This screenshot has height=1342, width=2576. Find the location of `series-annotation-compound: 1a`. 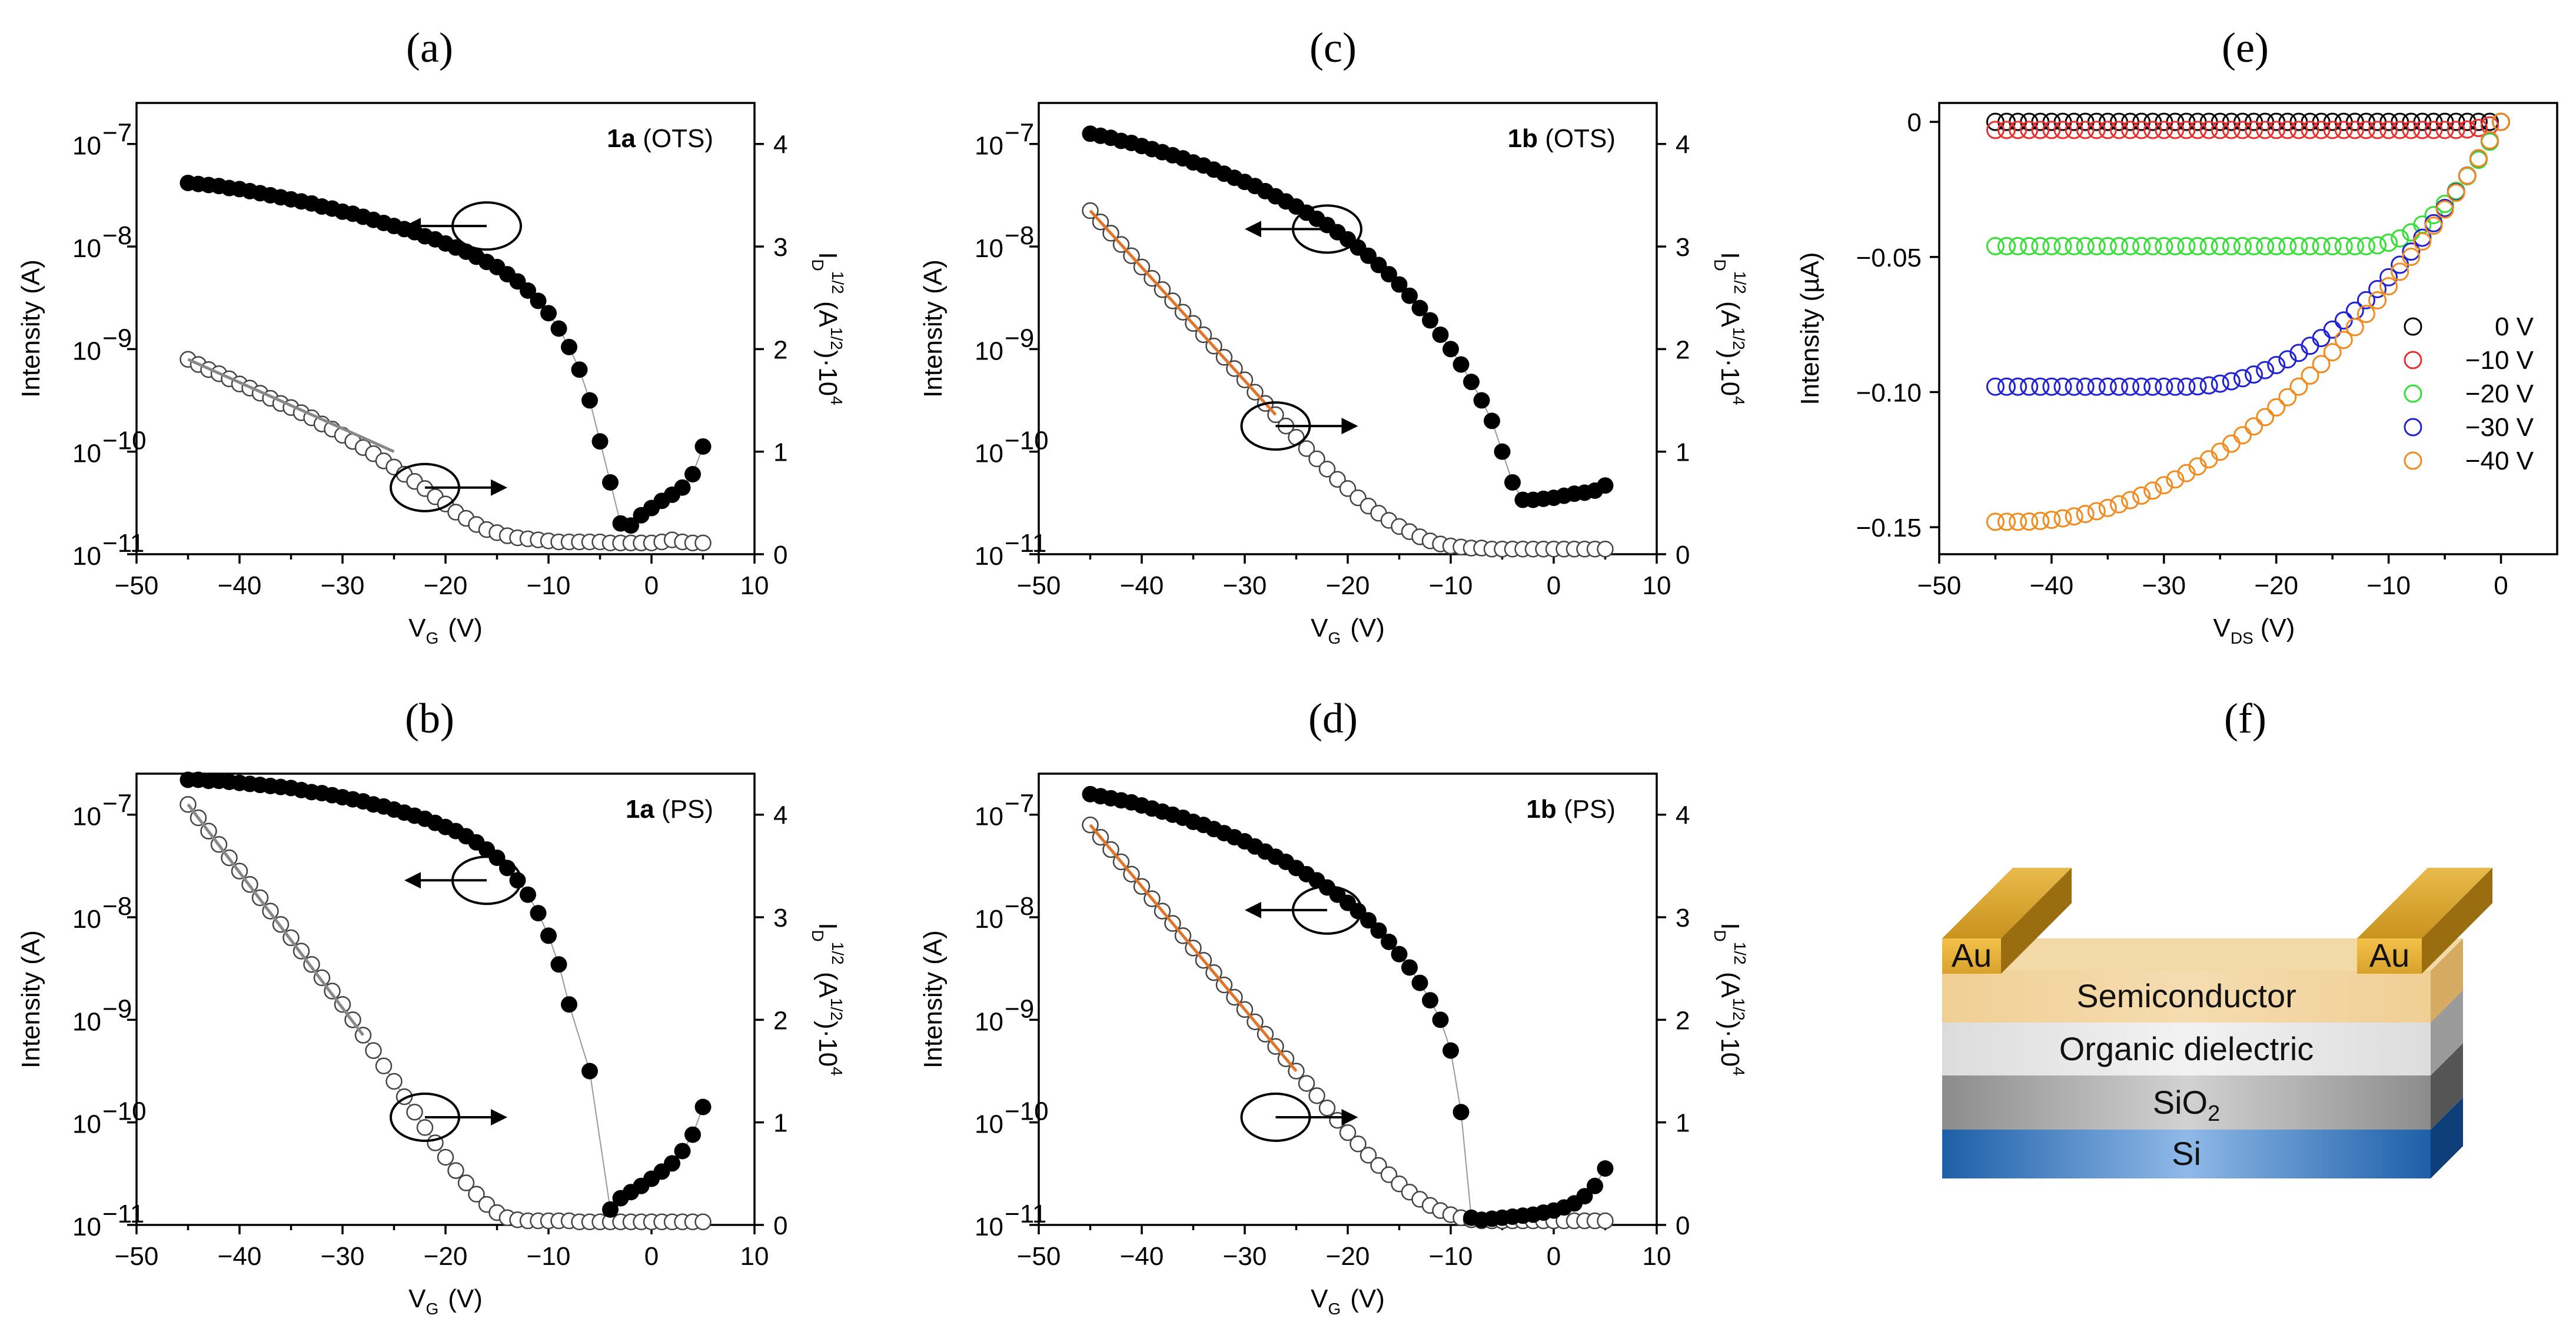

series-annotation-compound: 1a is located at coordinates (644, 809).